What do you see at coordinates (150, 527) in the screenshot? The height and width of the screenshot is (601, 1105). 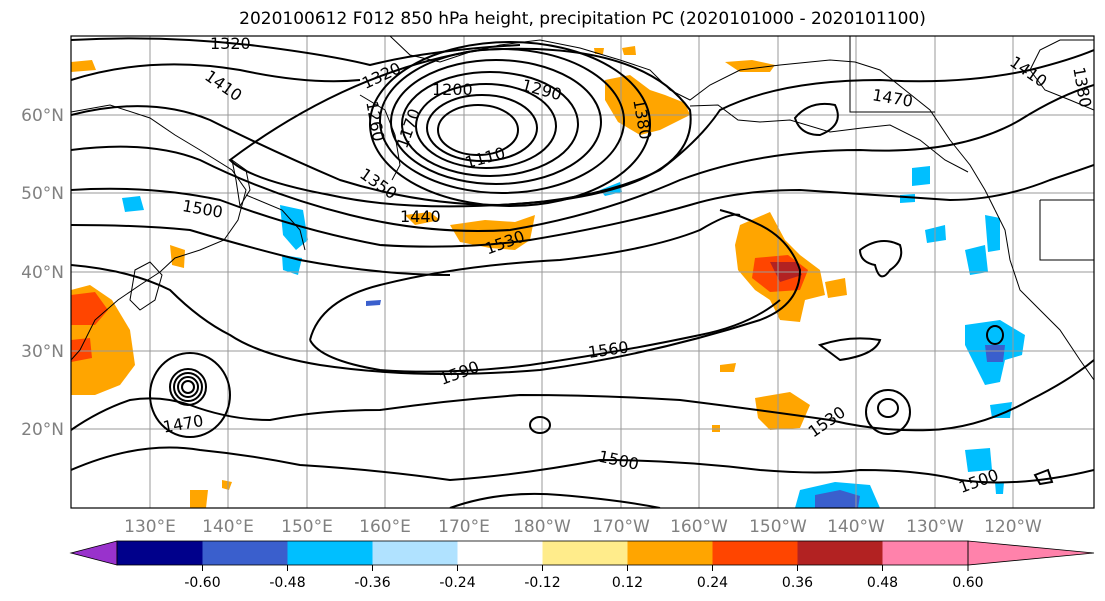 I see `lon-label: 130°E` at bounding box center [150, 527].